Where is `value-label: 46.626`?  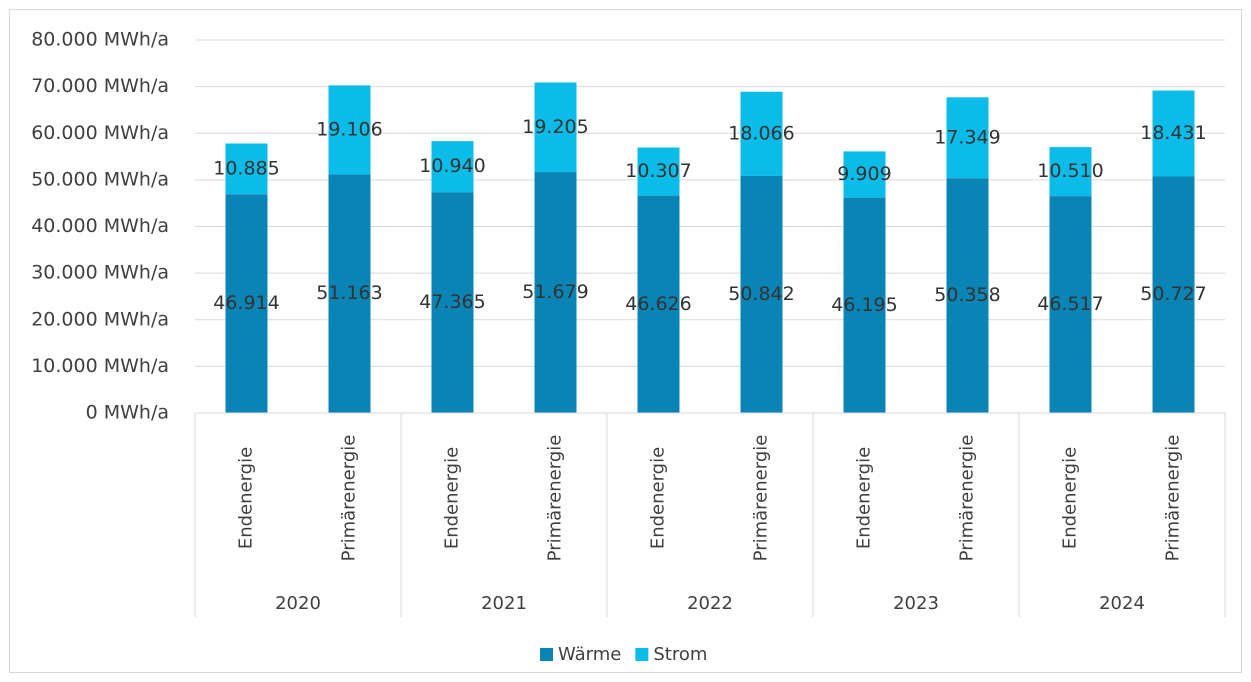 value-label: 46.626 is located at coordinates (658, 304).